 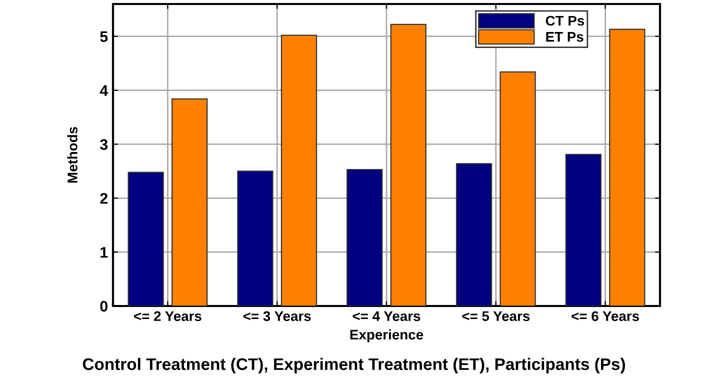 What do you see at coordinates (104, 36) in the screenshot?
I see `y-tick-label: 5` at bounding box center [104, 36].